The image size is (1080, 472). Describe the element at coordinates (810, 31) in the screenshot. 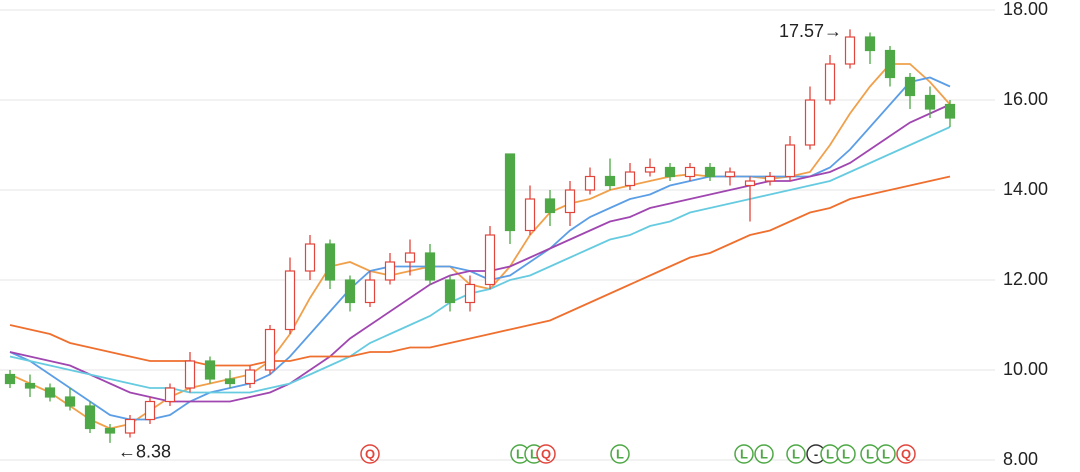

I see `price-annotation: 17.57→` at that location.